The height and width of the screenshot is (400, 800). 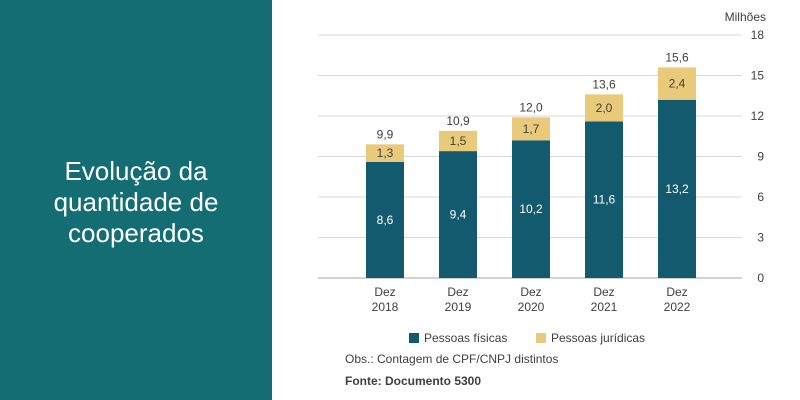 What do you see at coordinates (414, 338) in the screenshot?
I see `legend-swatch-pessoas-fisicas` at bounding box center [414, 338].